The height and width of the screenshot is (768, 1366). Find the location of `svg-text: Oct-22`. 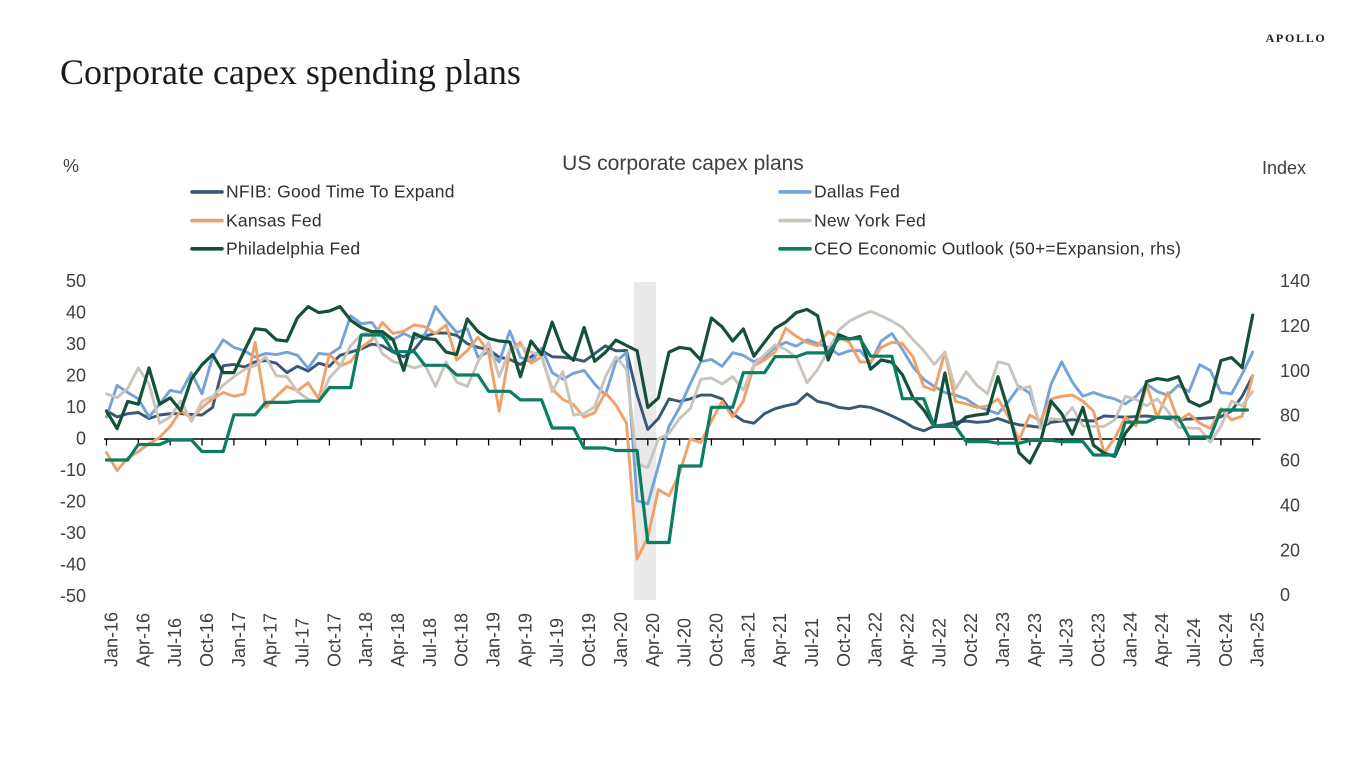

svg-text: Oct-22 is located at coordinates (971, 640).